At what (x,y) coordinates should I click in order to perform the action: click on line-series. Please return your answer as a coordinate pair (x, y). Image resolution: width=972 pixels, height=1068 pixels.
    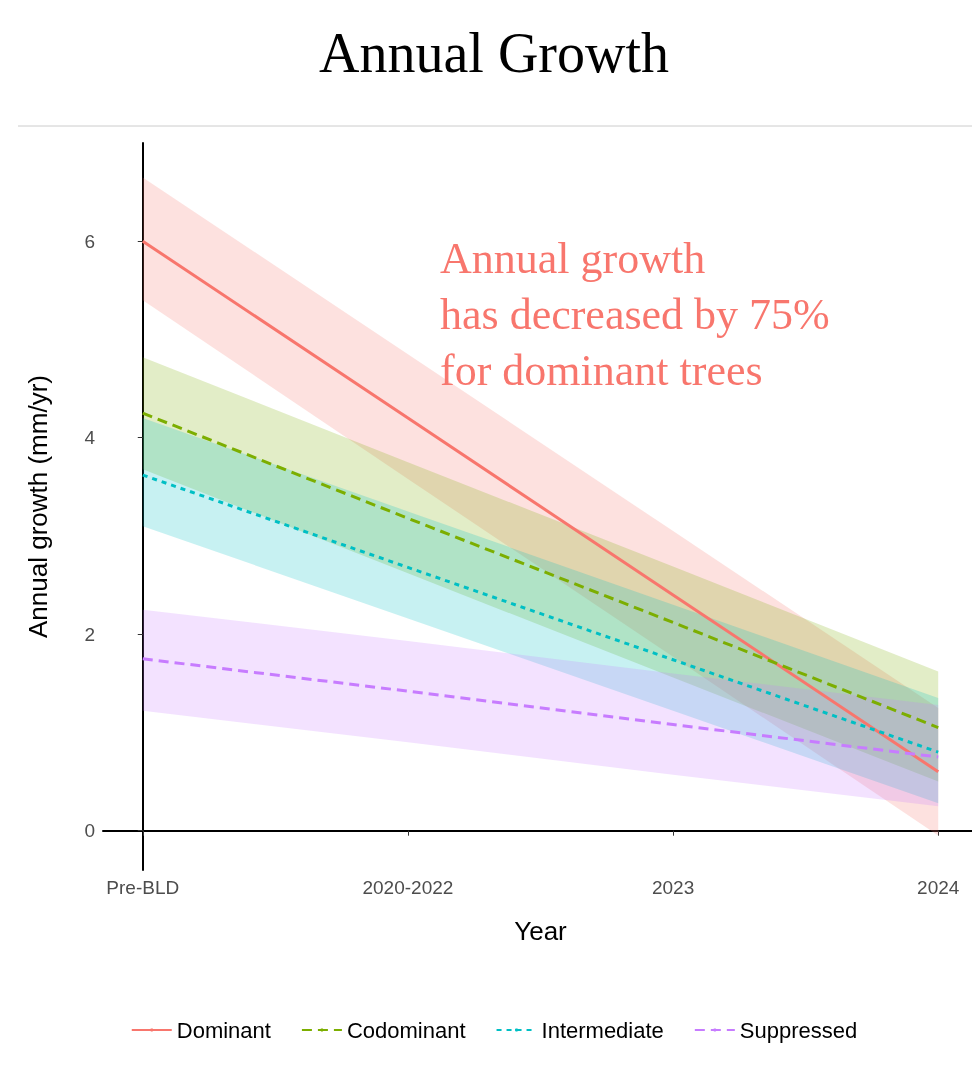
    Looking at the image, I should click on (540, 708).